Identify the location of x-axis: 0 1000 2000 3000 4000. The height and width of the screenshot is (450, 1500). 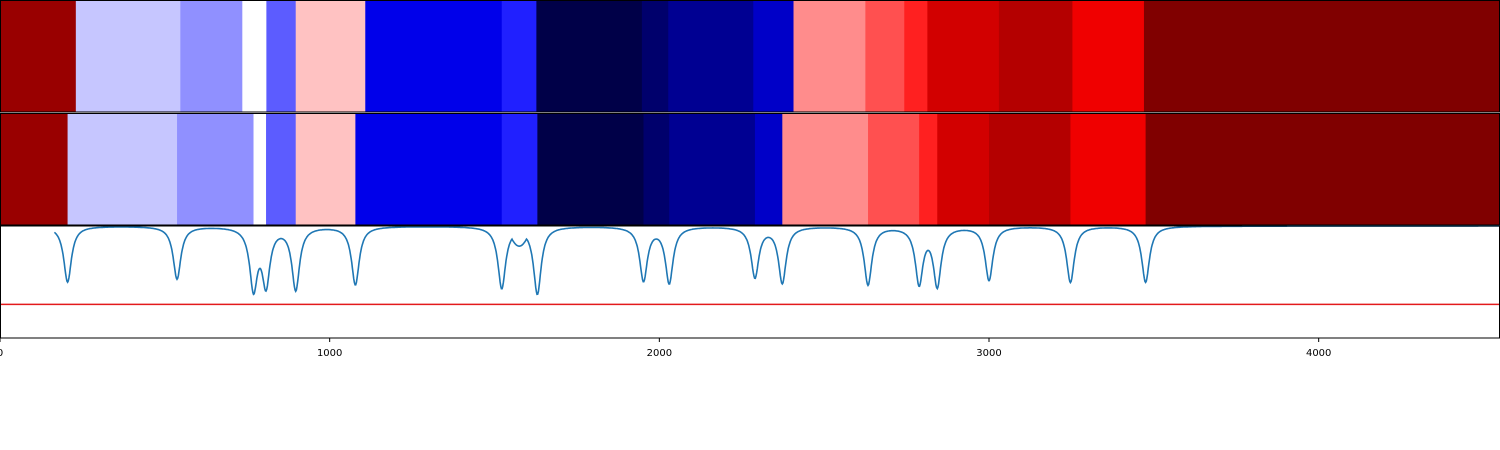
(665, 348).